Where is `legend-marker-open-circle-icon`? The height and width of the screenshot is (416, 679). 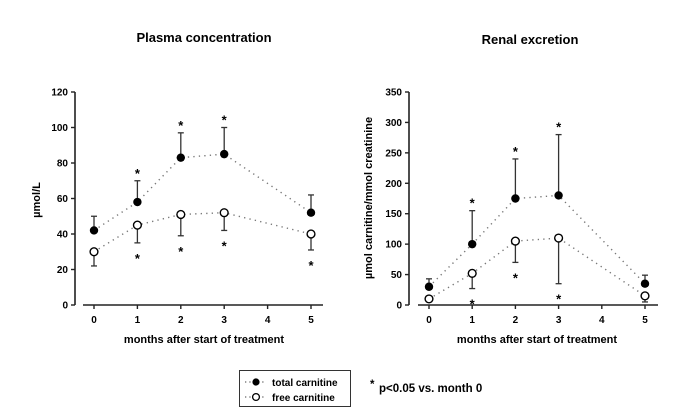
legend-marker-open-circle-icon is located at coordinates (256, 397).